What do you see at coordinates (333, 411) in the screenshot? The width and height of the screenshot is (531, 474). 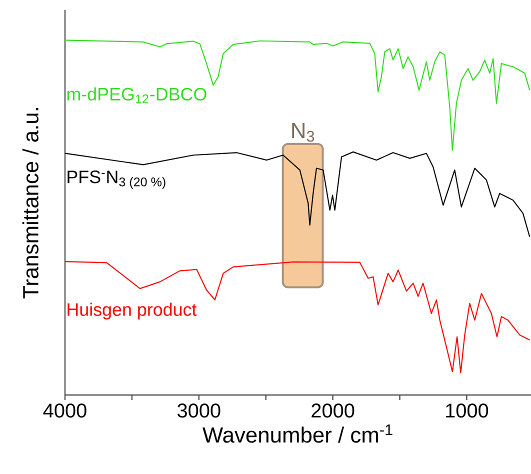 I see `x-tick-label: 2000` at bounding box center [333, 411].